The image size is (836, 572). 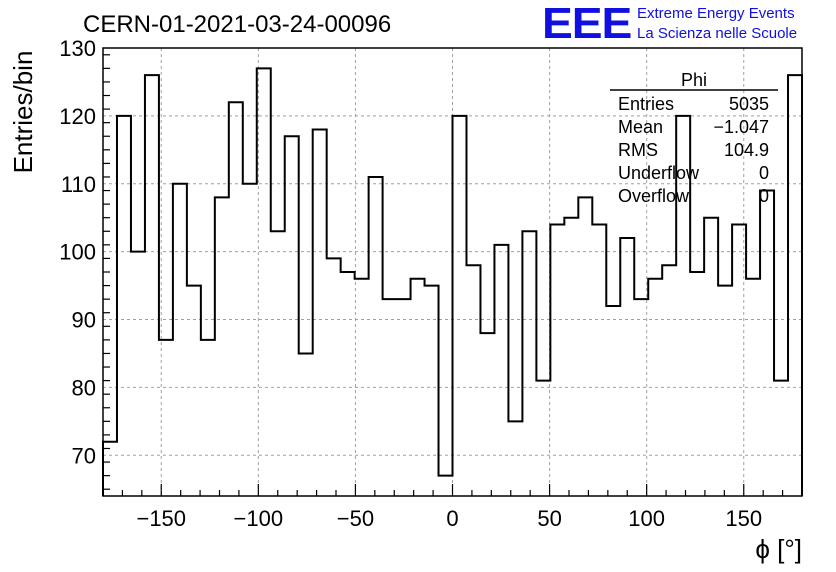 What do you see at coordinates (749, 104) in the screenshot?
I see `stats-value: 5035` at bounding box center [749, 104].